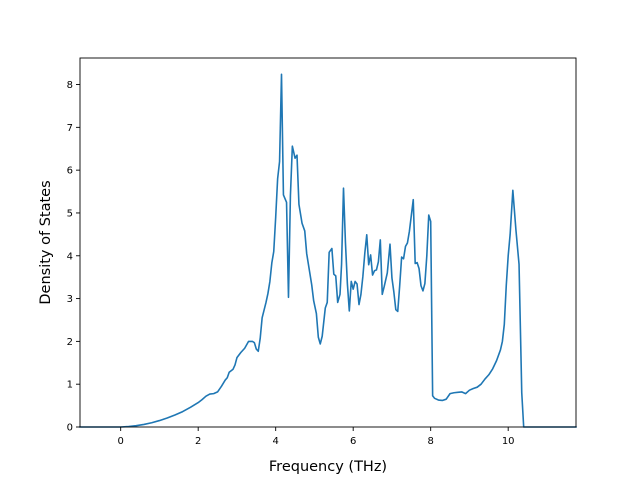 The width and height of the screenshot is (640, 480). Describe the element at coordinates (508, 441) in the screenshot. I see `x-tick-label: 10` at that location.